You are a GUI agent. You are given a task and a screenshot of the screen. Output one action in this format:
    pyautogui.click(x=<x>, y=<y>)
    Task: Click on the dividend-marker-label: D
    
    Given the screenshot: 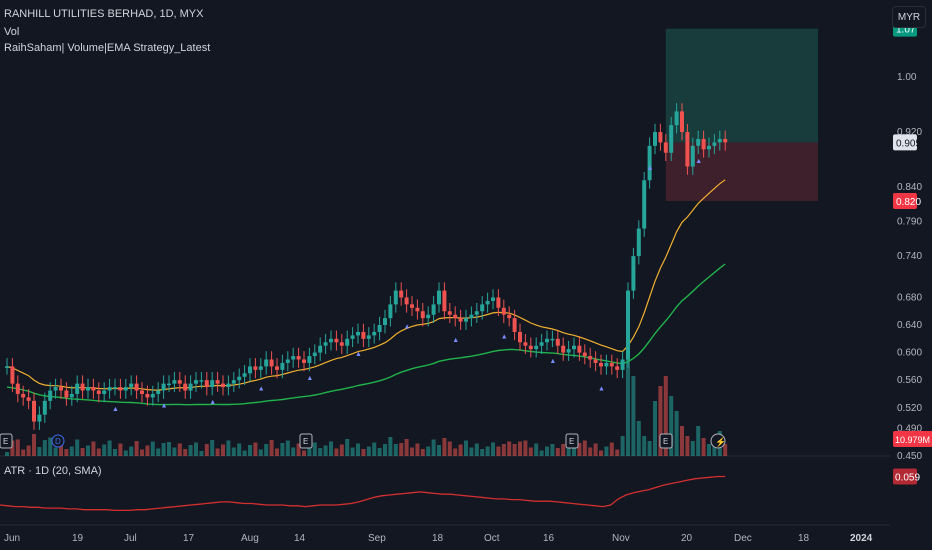 What is the action you would take?
    pyautogui.click(x=58, y=441)
    